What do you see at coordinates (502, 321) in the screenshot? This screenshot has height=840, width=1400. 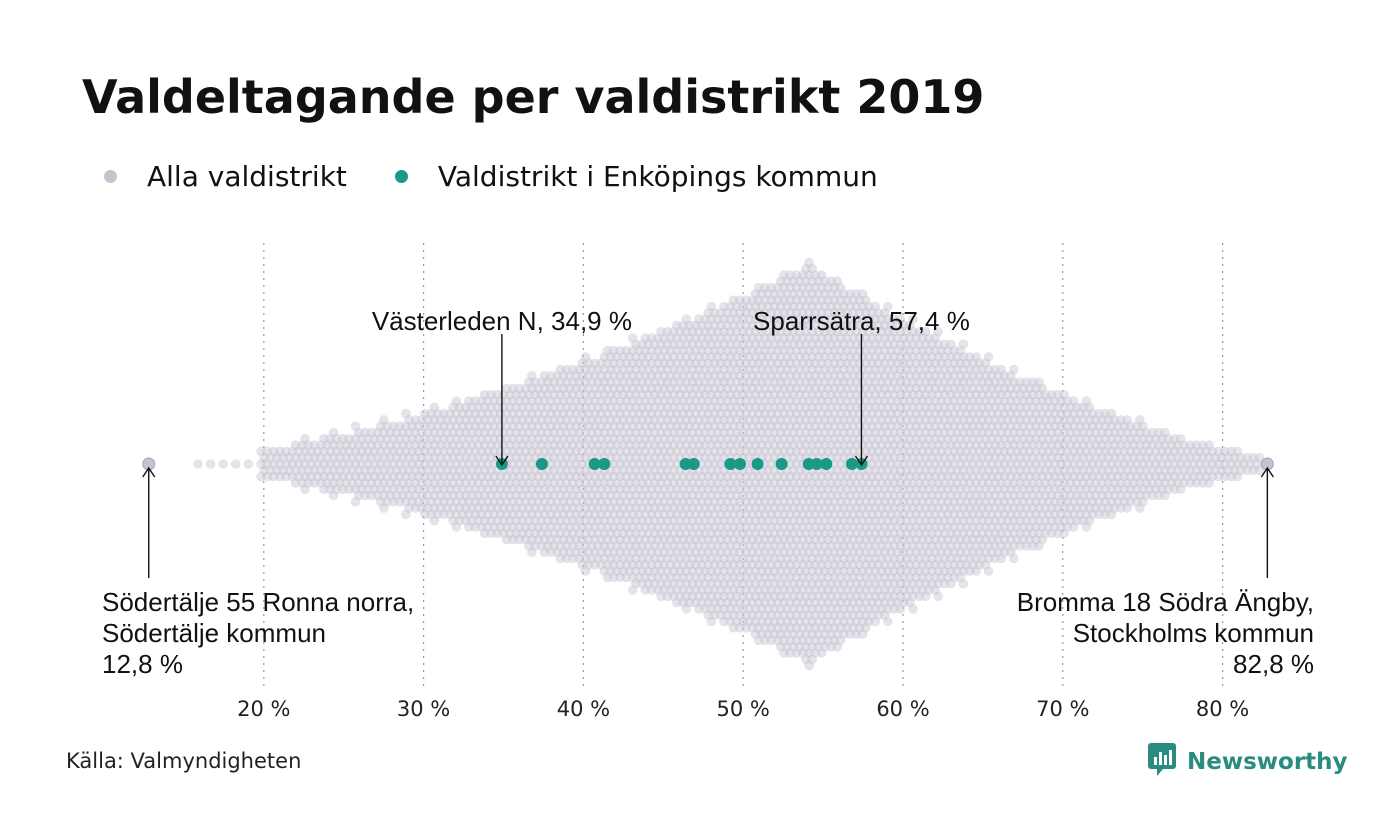 I see `annotation-label: Västerleden N, 34,9 %` at bounding box center [502, 321].